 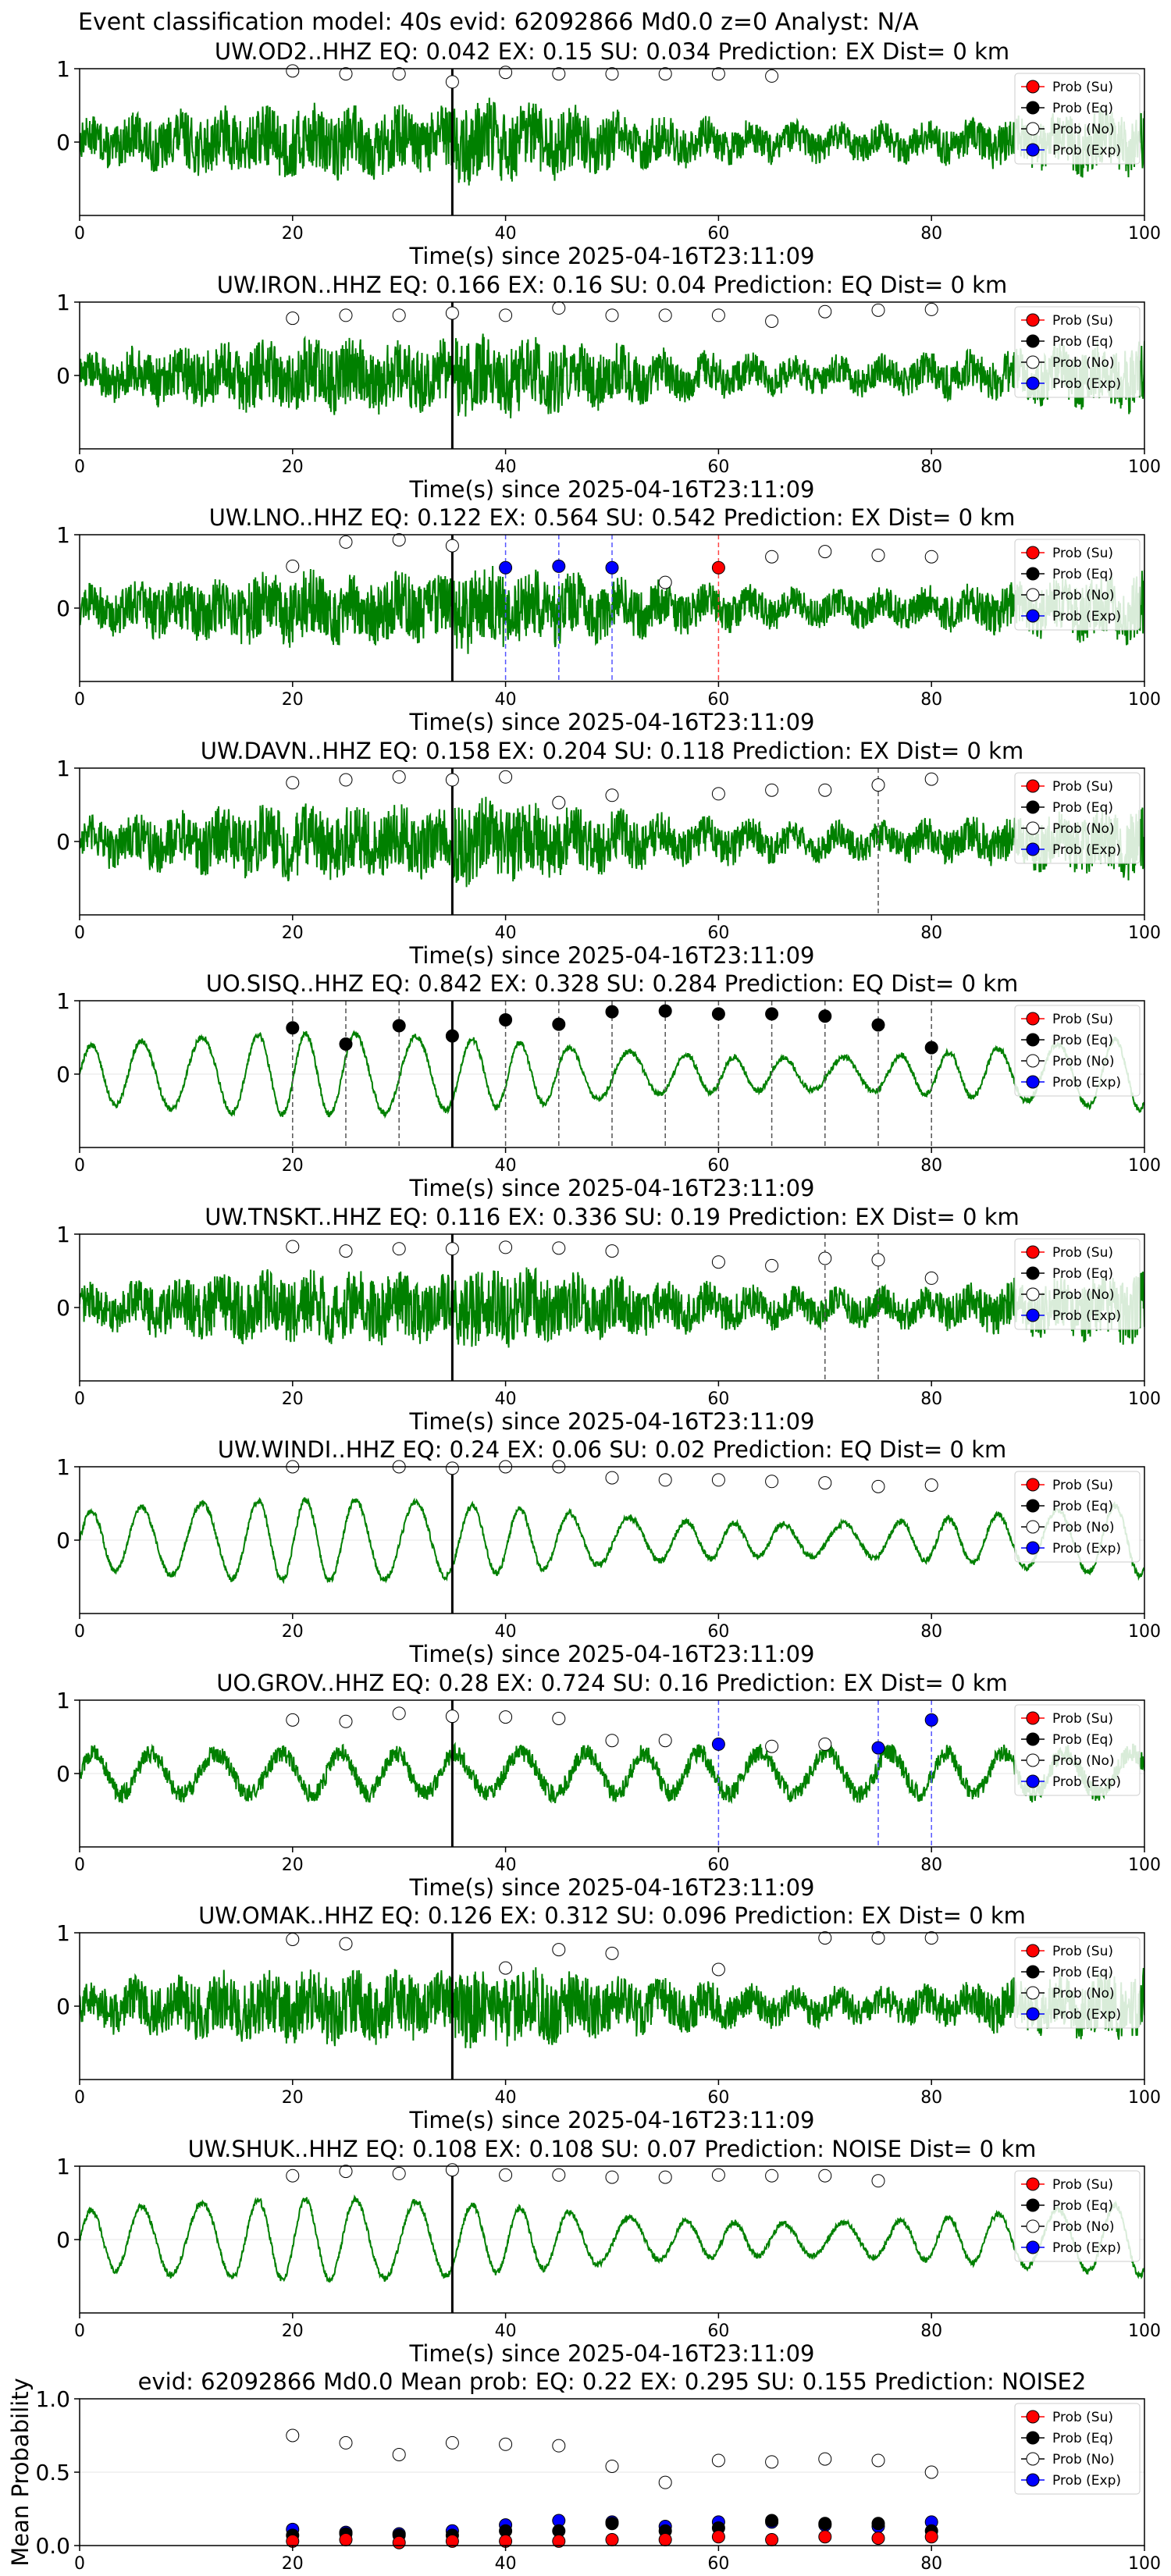 I want to click on x-tick-label: 80, so click(x=931, y=2564).